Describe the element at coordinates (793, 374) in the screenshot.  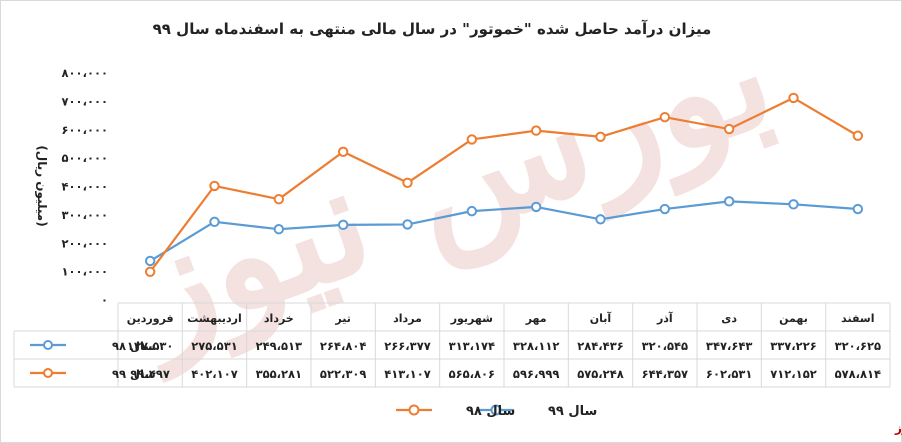
I see `table-cell: ۷۱۲،۱۵۲` at that location.